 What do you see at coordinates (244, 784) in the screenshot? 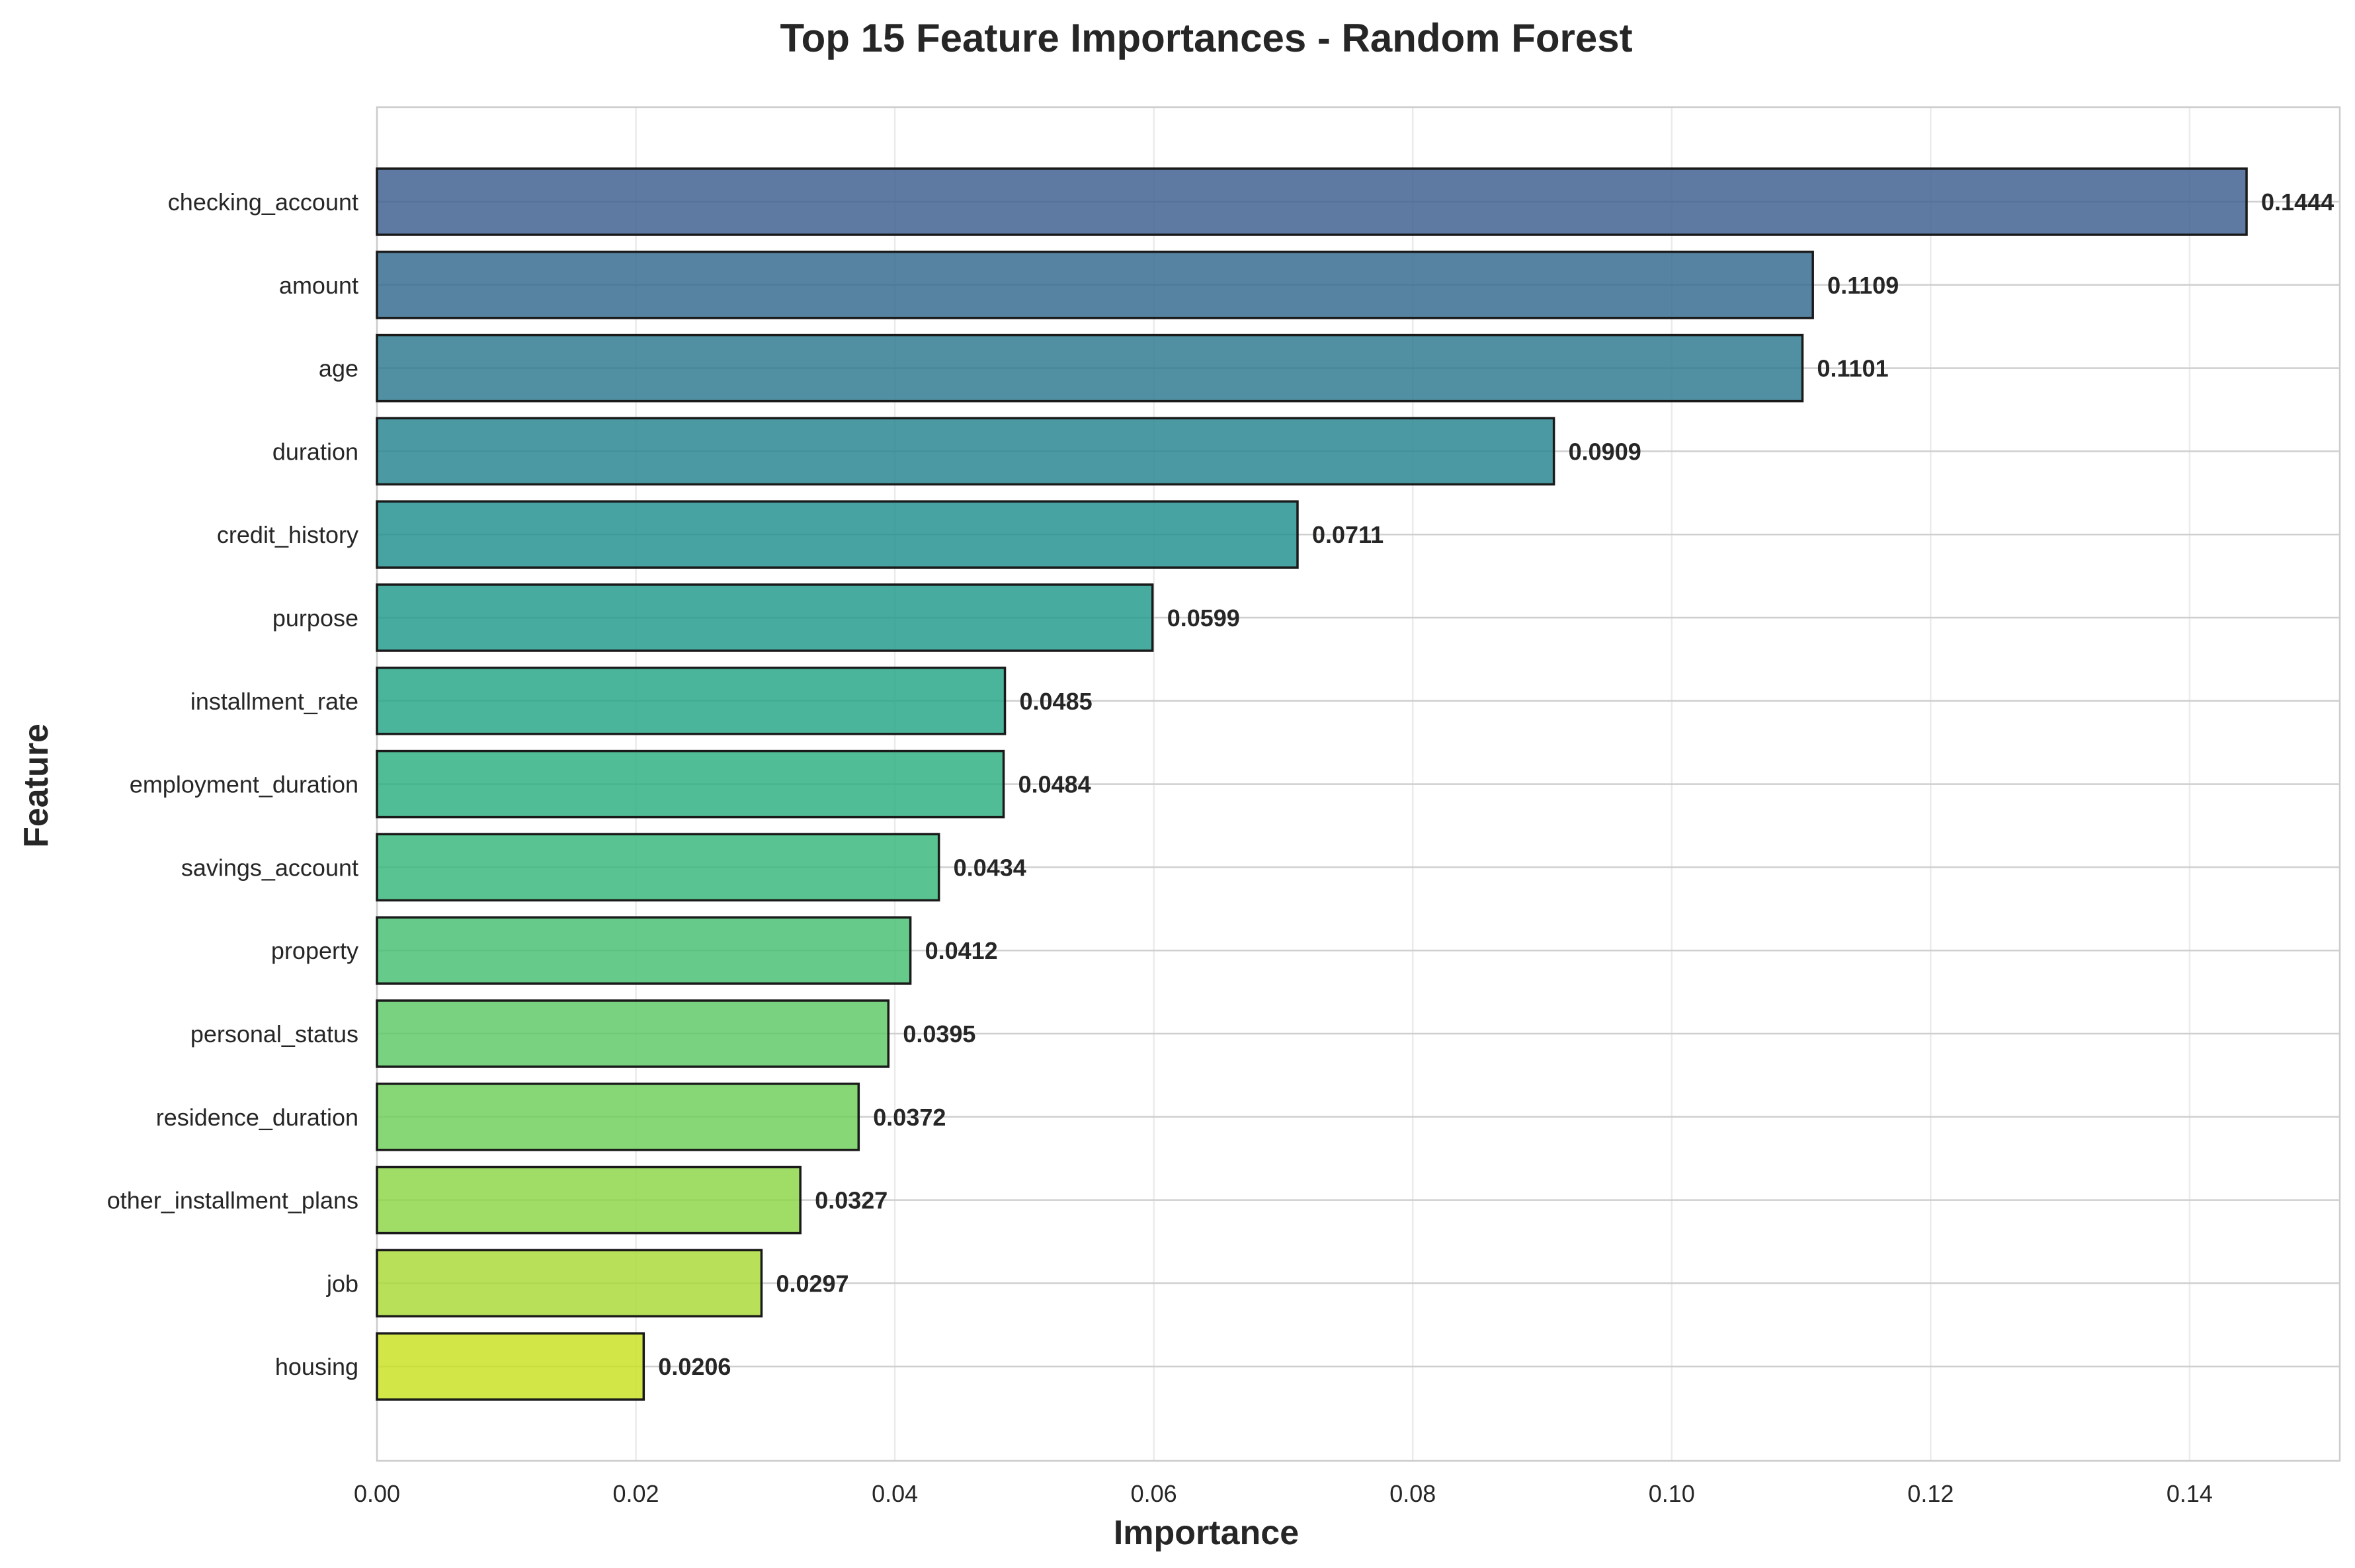
I see `y-tick-label: employment_duration` at bounding box center [244, 784].